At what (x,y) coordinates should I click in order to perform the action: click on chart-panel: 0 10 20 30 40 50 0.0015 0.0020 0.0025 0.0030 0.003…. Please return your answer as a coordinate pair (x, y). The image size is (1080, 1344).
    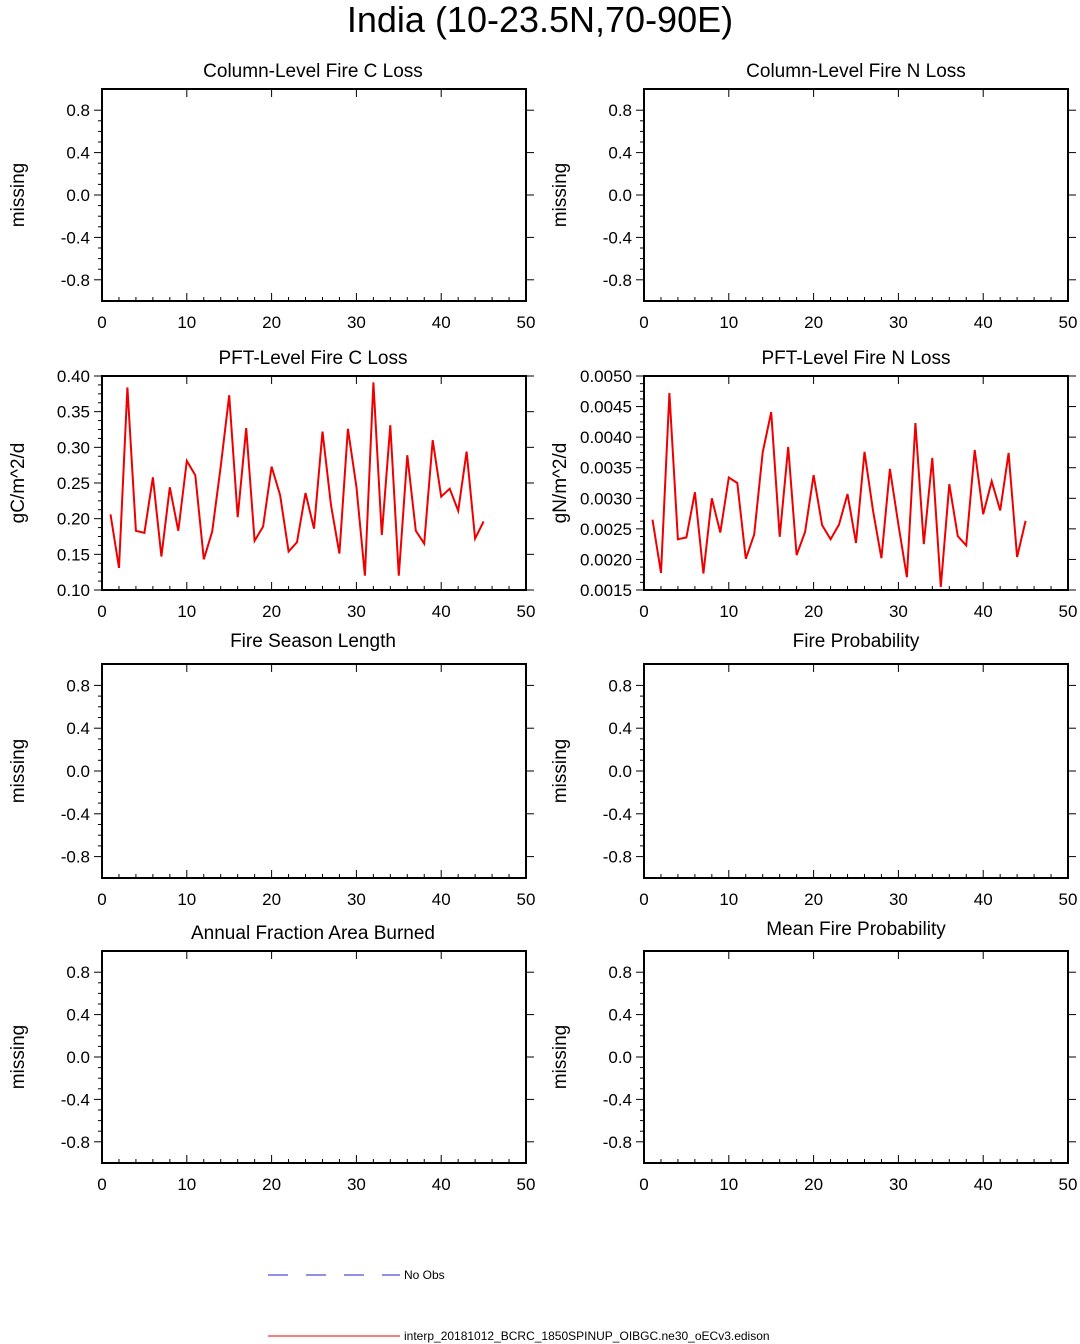
    Looking at the image, I should click on (813, 484).